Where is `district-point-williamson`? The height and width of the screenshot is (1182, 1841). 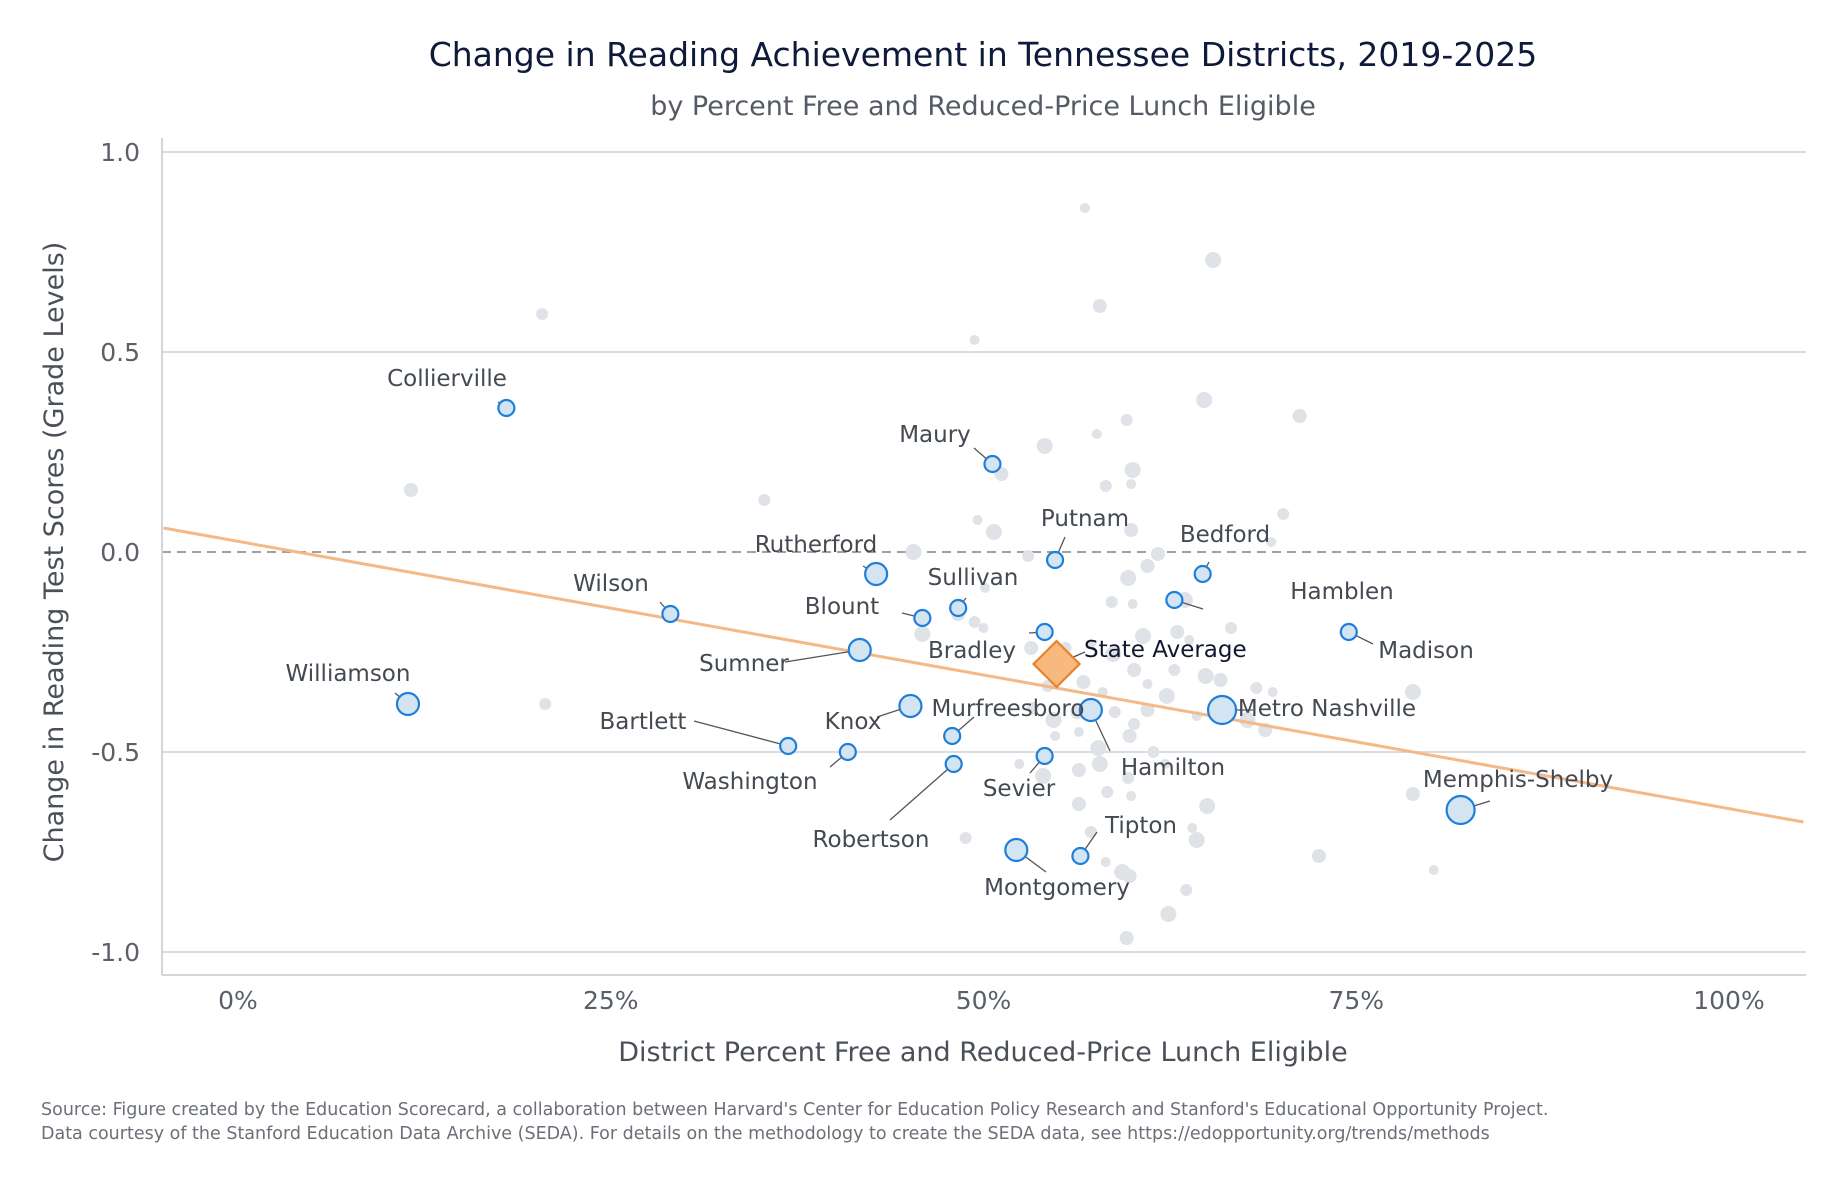
district-point-williamson is located at coordinates (408, 704).